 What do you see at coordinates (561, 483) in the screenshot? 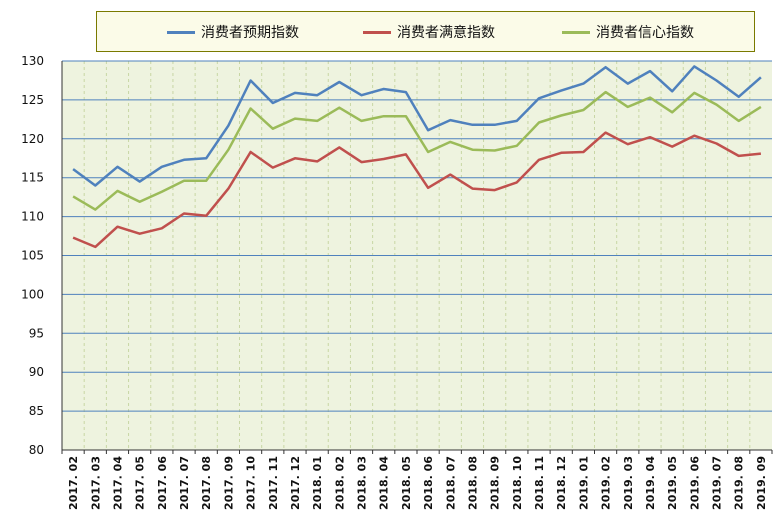
I see `x-tick-label: 2018. 12` at bounding box center [561, 483].